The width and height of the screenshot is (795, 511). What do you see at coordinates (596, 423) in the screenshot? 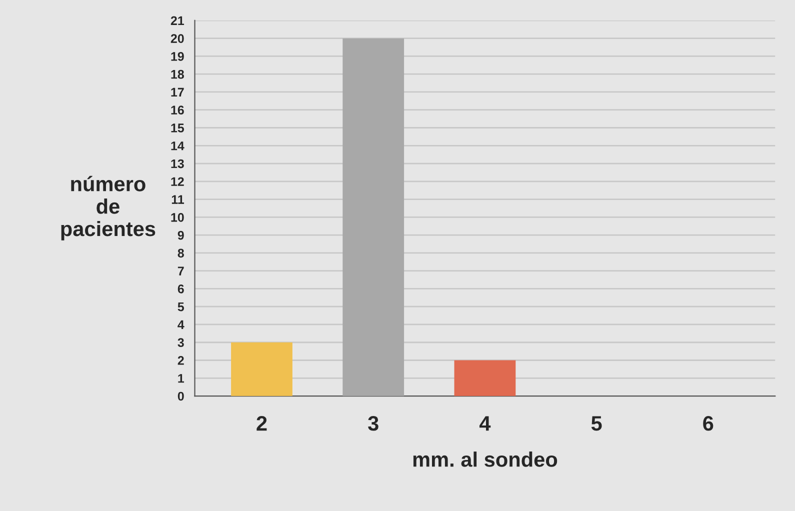
I see `x-tick-label: 5` at bounding box center [596, 423].